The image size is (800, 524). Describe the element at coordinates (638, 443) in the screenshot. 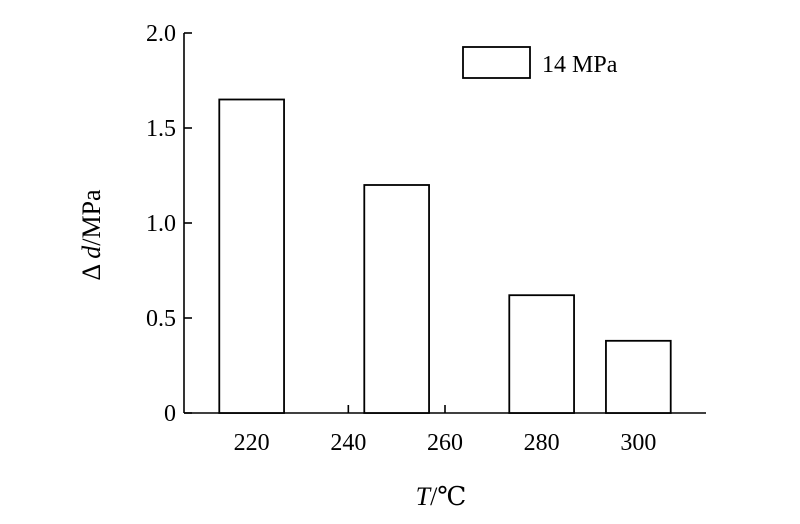

I see `x-tick-label: 300` at that location.